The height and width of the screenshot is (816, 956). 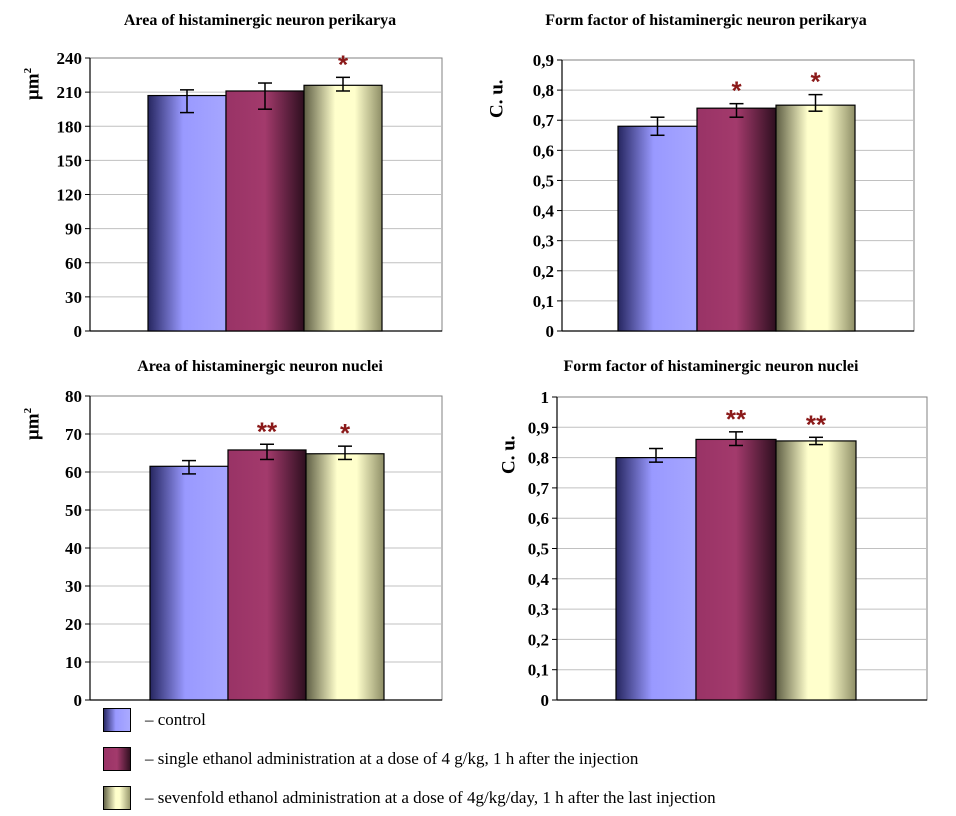 I want to click on legend-item-control: – control, so click(x=513, y=721).